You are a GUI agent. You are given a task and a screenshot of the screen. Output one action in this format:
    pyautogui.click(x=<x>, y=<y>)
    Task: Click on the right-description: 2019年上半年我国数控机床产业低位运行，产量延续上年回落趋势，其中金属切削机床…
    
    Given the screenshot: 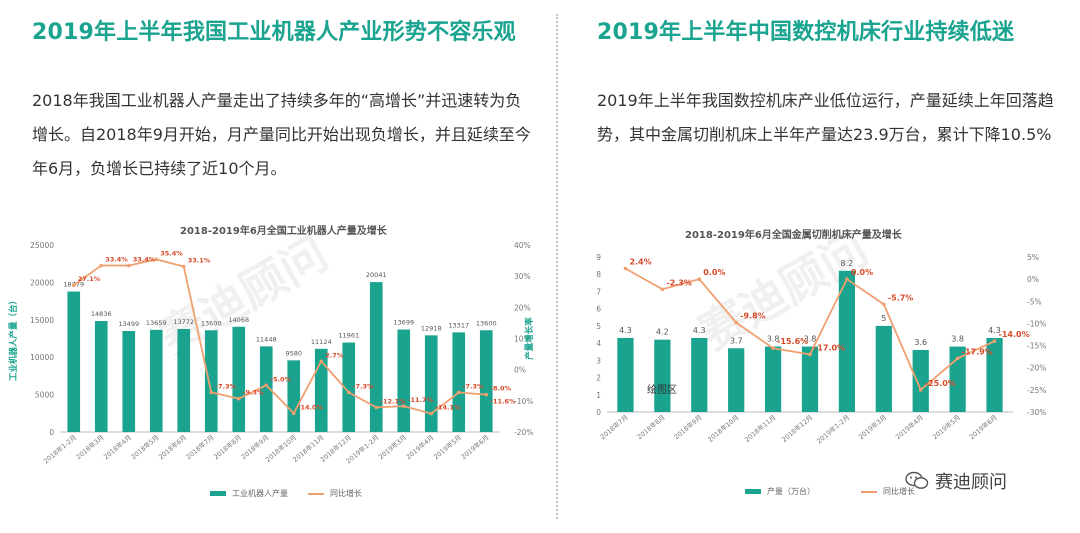 What is the action you would take?
    pyautogui.click(x=825, y=117)
    